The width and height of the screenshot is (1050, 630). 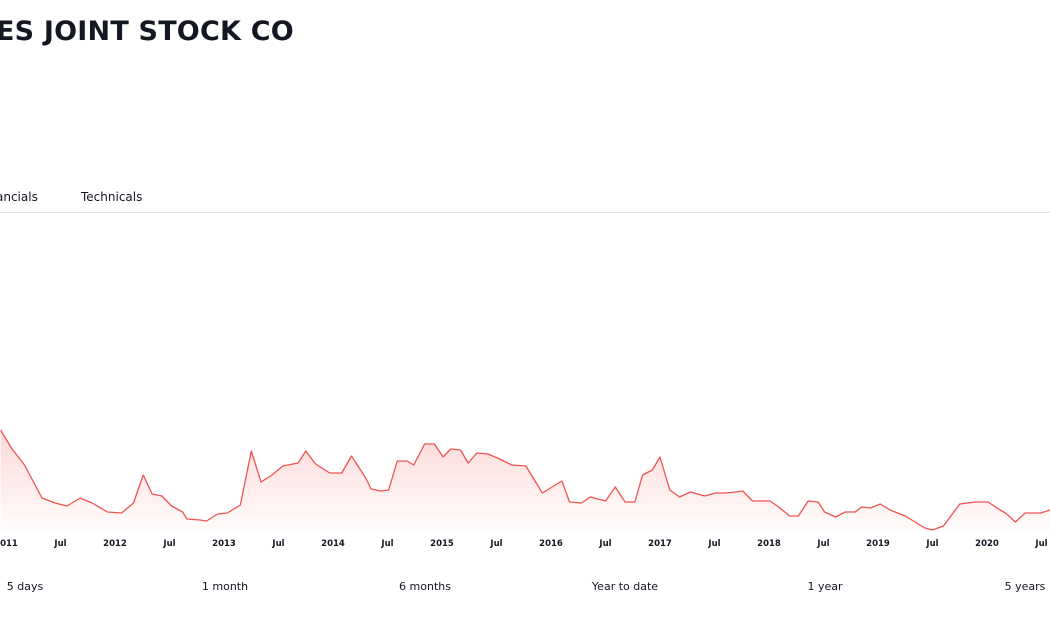 What do you see at coordinates (769, 544) in the screenshot?
I see `x-tick-label: 2018` at bounding box center [769, 544].